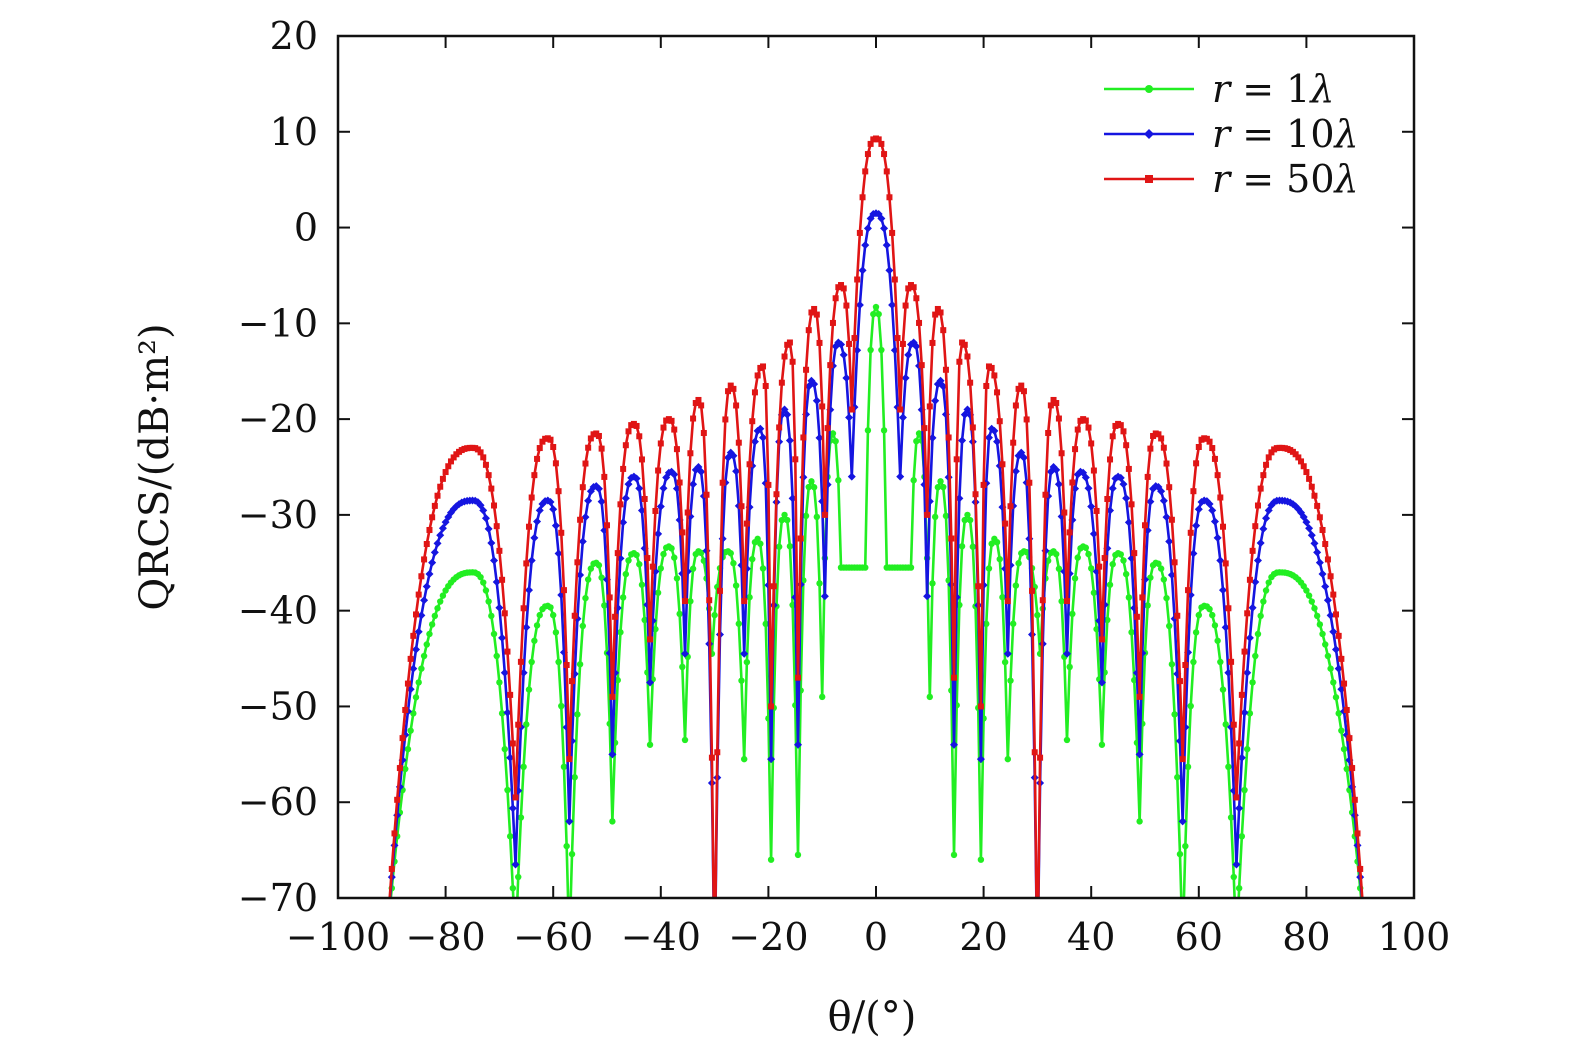 The width and height of the screenshot is (1575, 1053). I want to click on x-tick-label: −80, so click(445, 937).